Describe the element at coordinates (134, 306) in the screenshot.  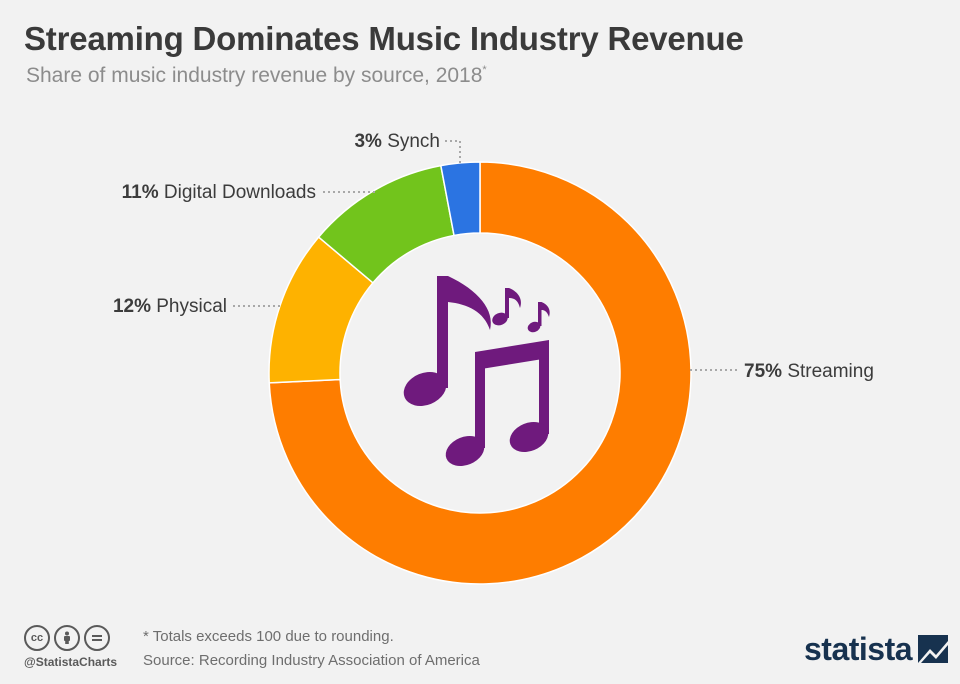
I see `label-value: 12%` at that location.